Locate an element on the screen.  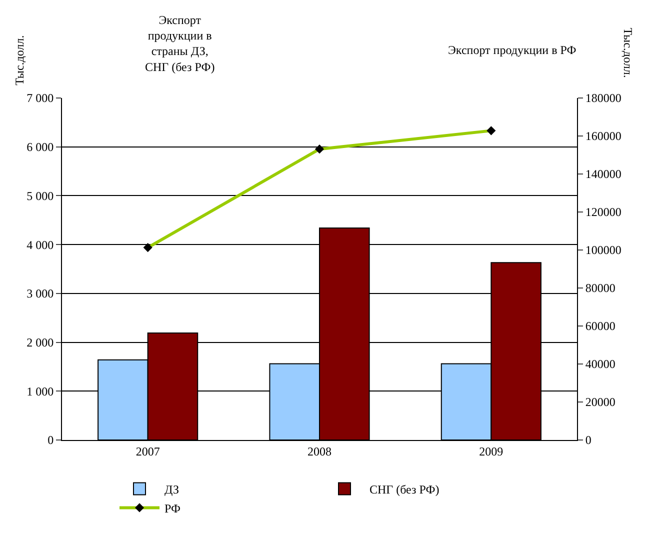
legend-label: РФ is located at coordinates (172, 508).